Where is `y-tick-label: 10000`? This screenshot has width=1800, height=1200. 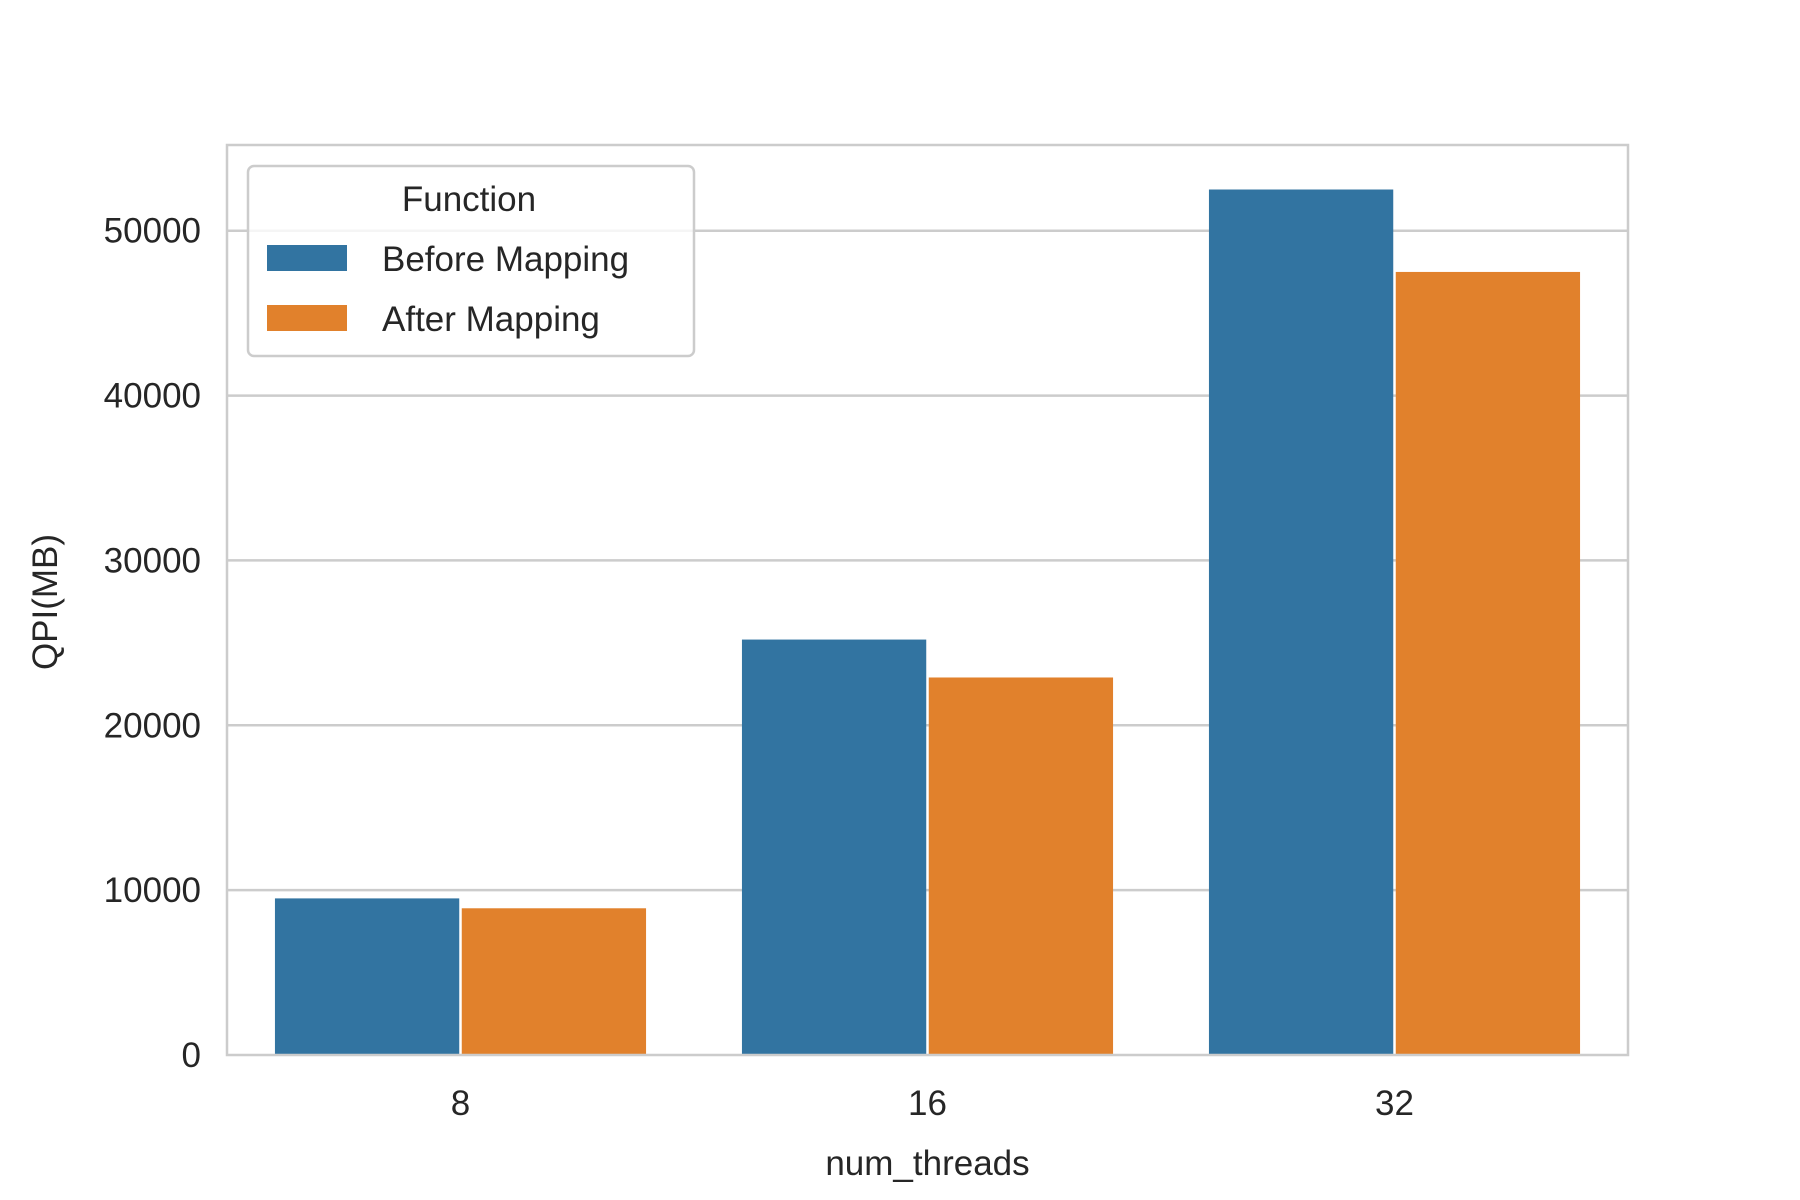 y-tick-label: 10000 is located at coordinates (152, 890).